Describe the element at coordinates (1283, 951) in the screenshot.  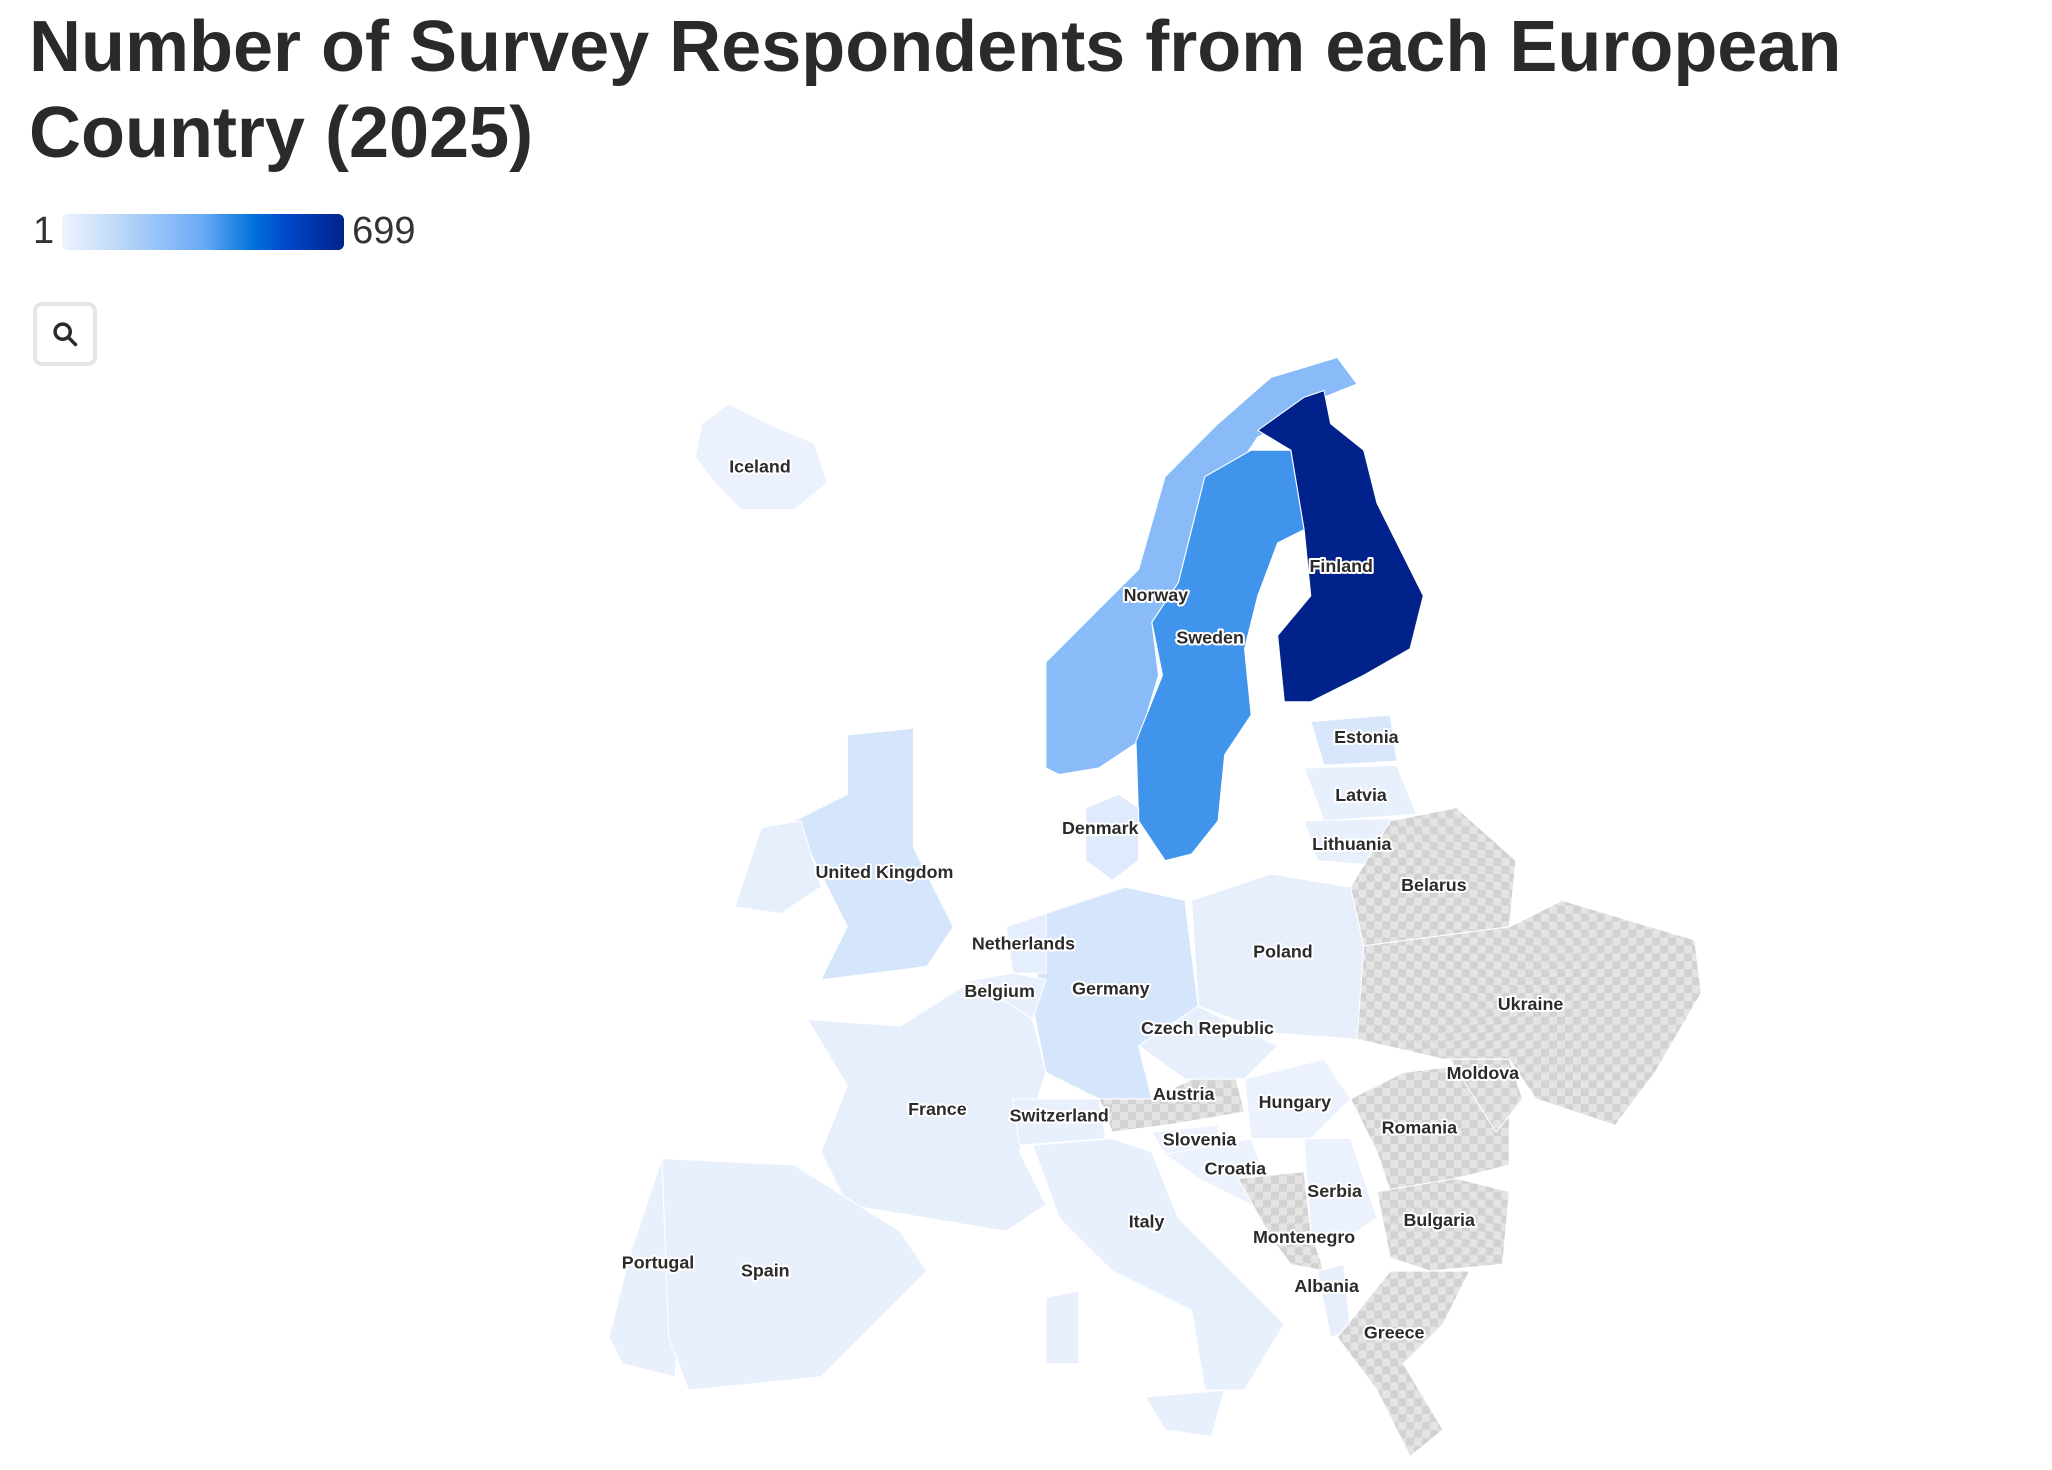
I see `country-label-poland: Poland` at that location.